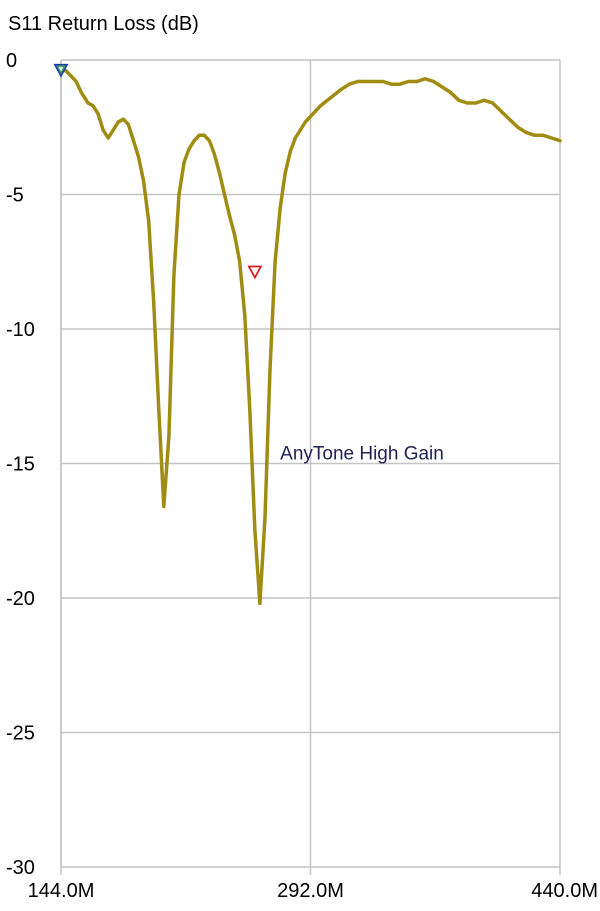 This screenshot has height=911, width=600. What do you see at coordinates (61, 891) in the screenshot?
I see `x-tick-label: 144.0M` at bounding box center [61, 891].